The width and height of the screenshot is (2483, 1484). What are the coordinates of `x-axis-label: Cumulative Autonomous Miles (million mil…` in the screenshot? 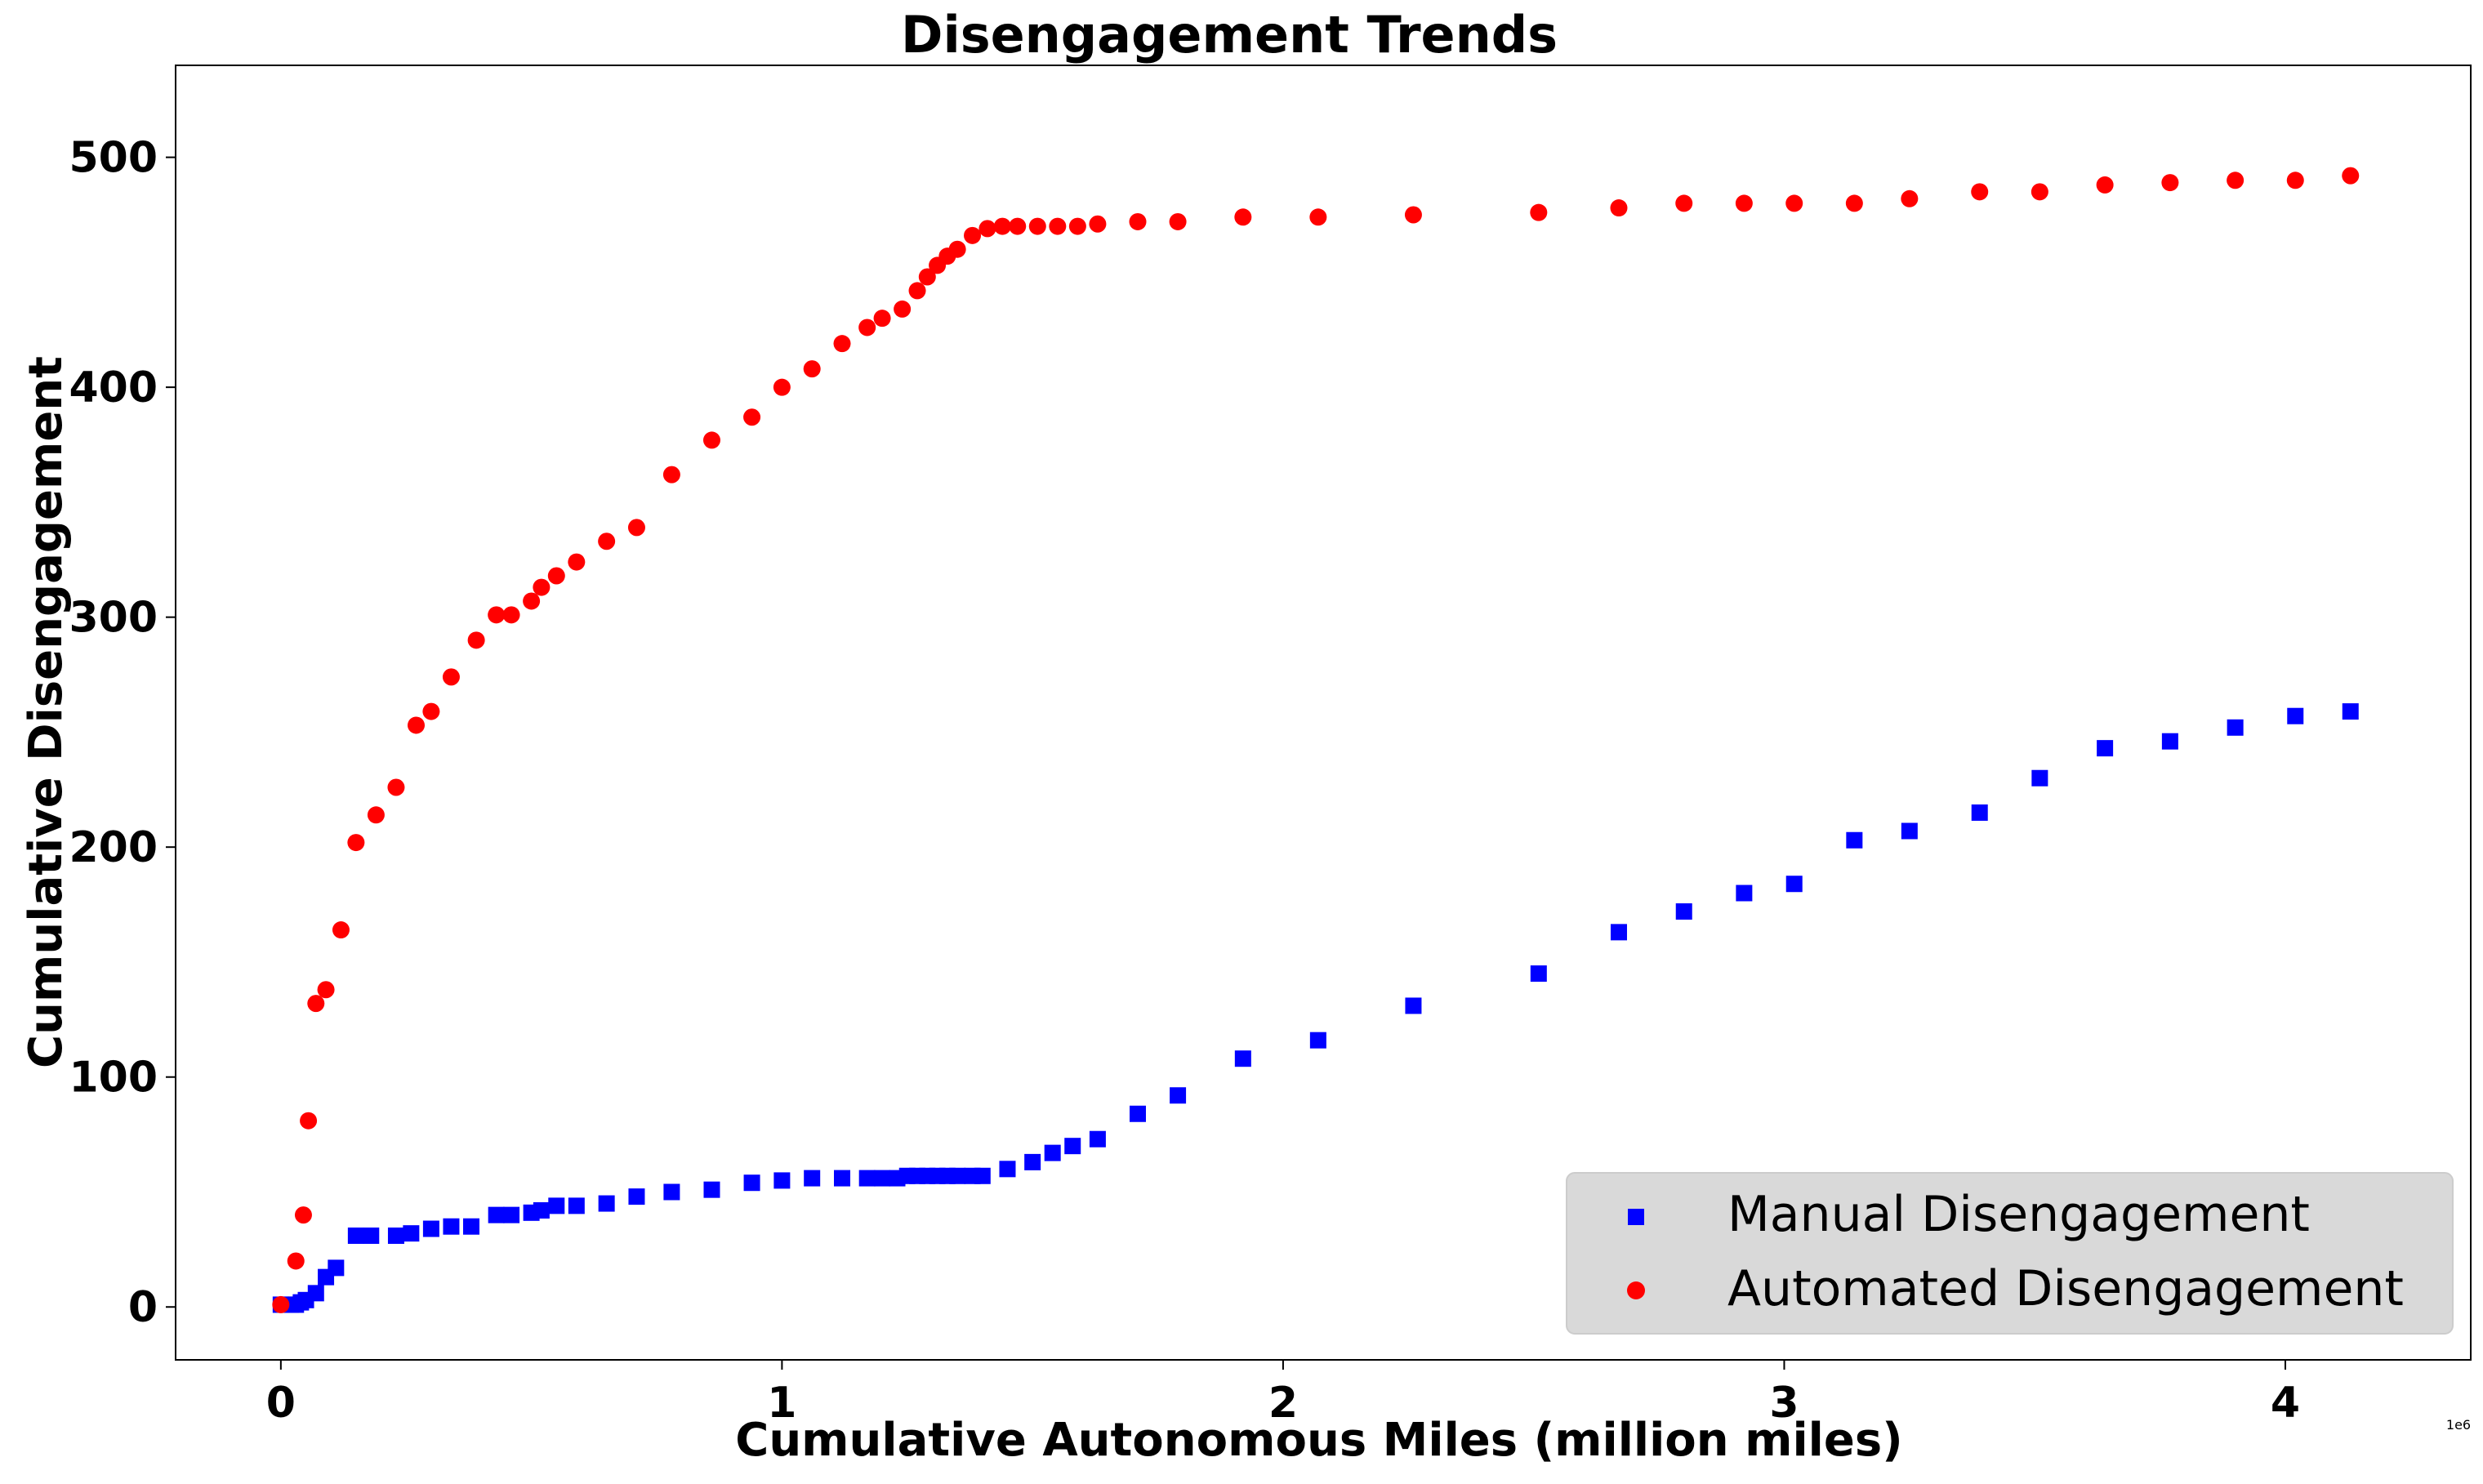 It's located at (1319, 1440).